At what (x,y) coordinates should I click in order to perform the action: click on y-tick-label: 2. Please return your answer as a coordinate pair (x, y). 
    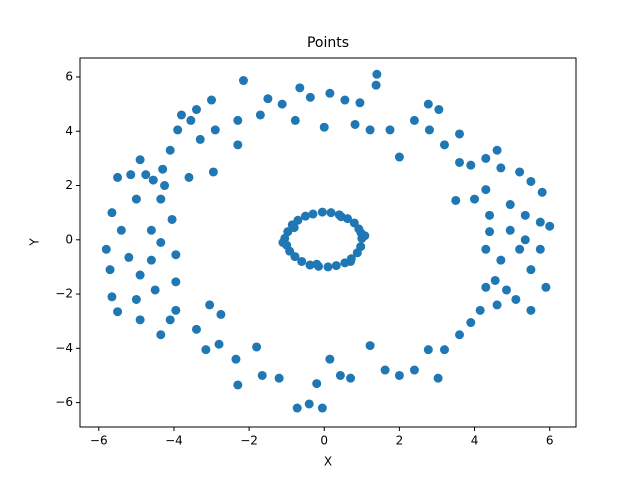
    Looking at the image, I should click on (69, 185).